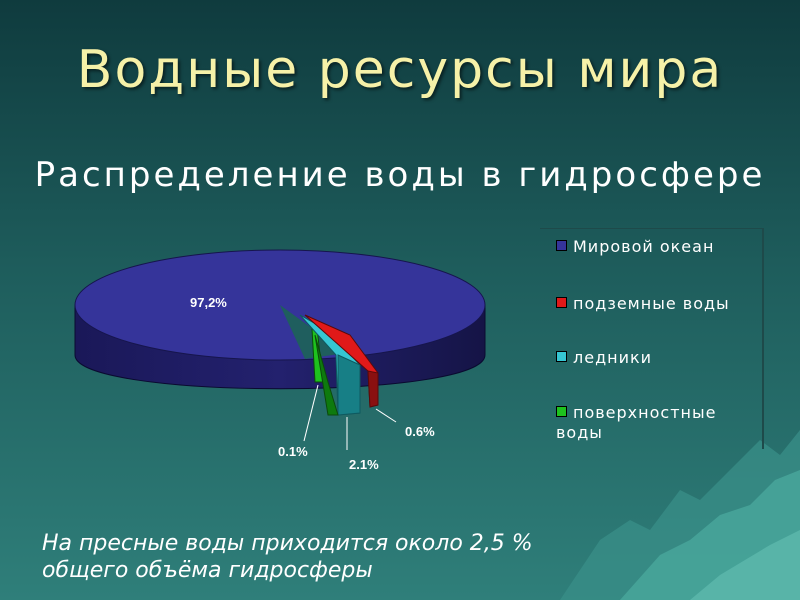 This screenshot has height=600, width=800. Describe the element at coordinates (656, 358) in the screenshot. I see `legend-item-glacier: ледники` at that location.